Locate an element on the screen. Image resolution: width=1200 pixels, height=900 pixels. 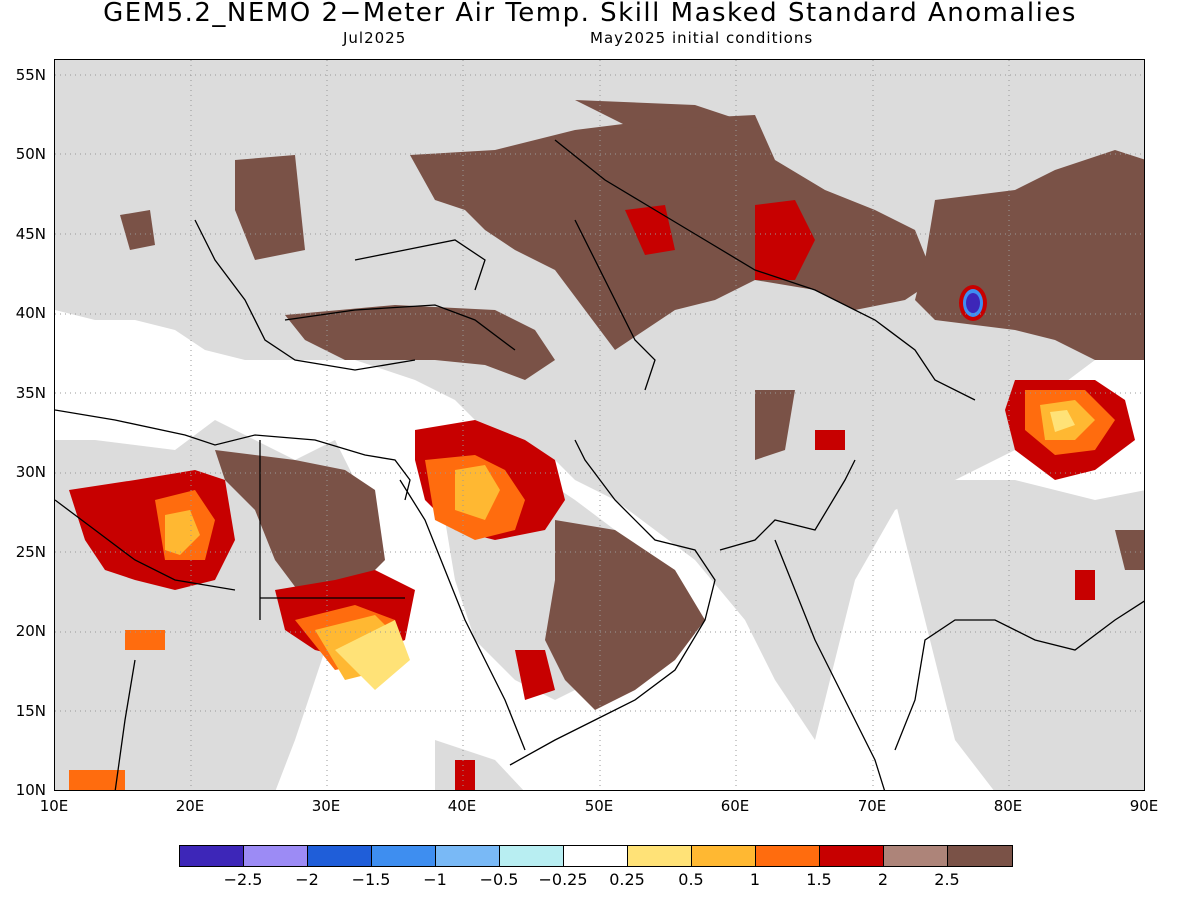
legend-label: −0.5 is located at coordinates (499, 879).